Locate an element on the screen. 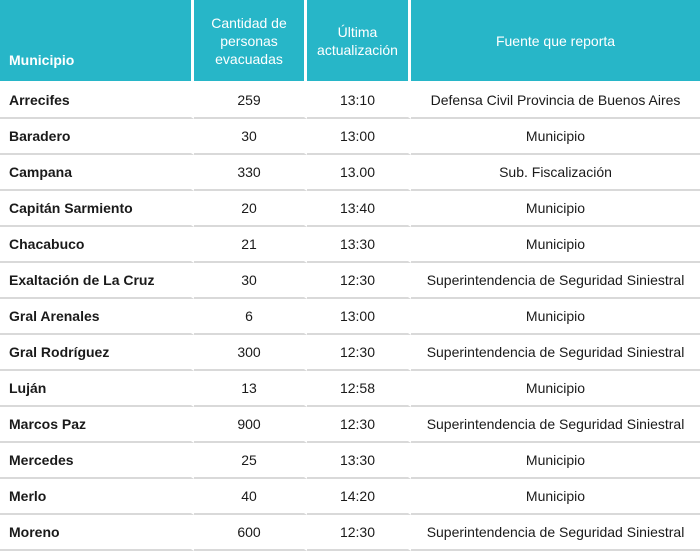 The width and height of the screenshot is (700, 551). table-row: Capitán Sarmiento 20 13:40 Municipio is located at coordinates (350, 209).